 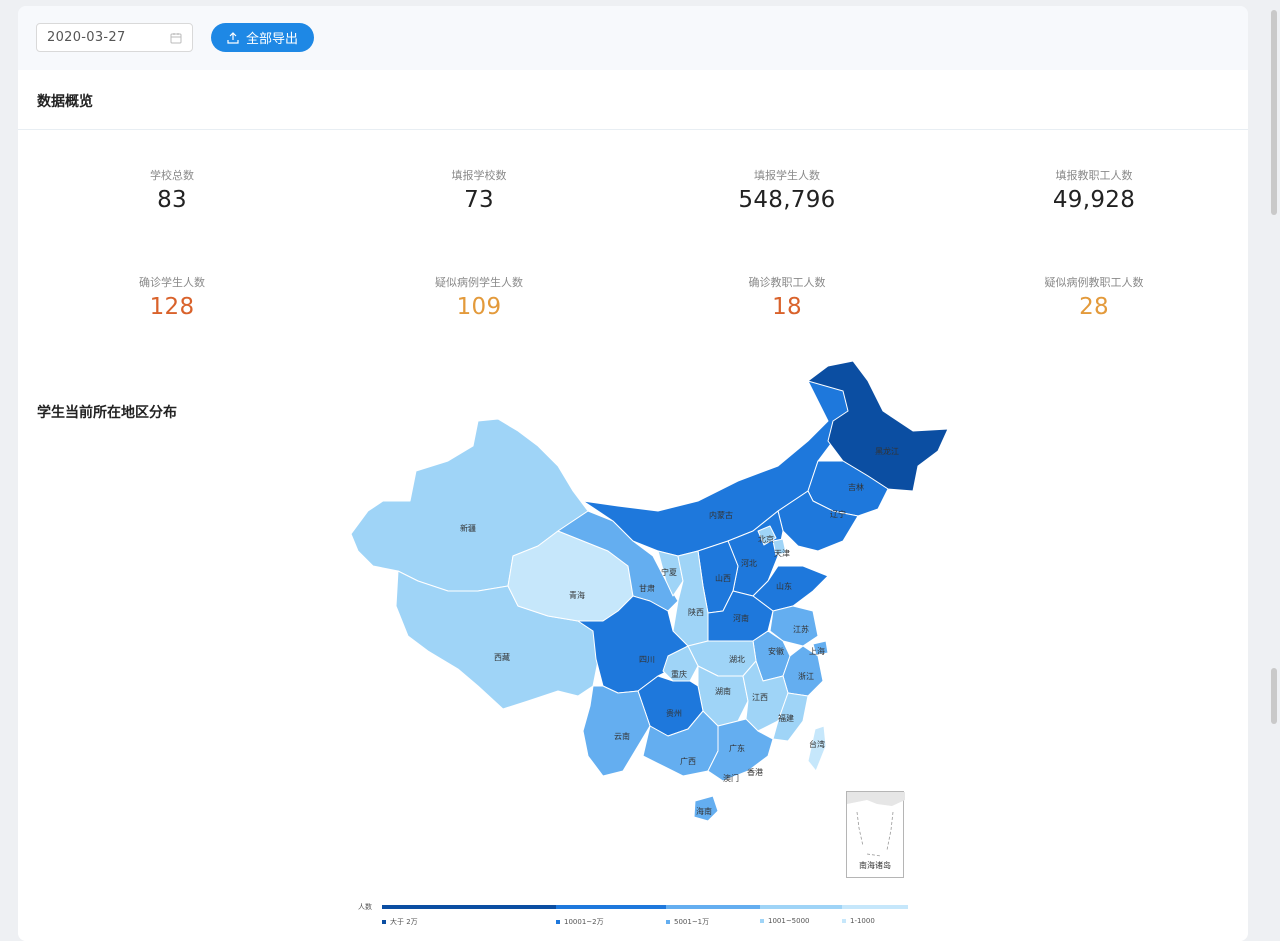 I want to click on province-taiwan, so click(x=817, y=748).